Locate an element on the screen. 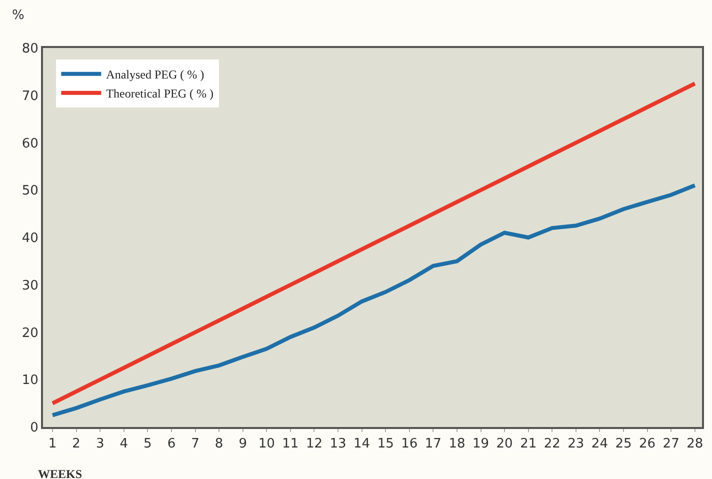  x-tick-label: 26 is located at coordinates (647, 444).